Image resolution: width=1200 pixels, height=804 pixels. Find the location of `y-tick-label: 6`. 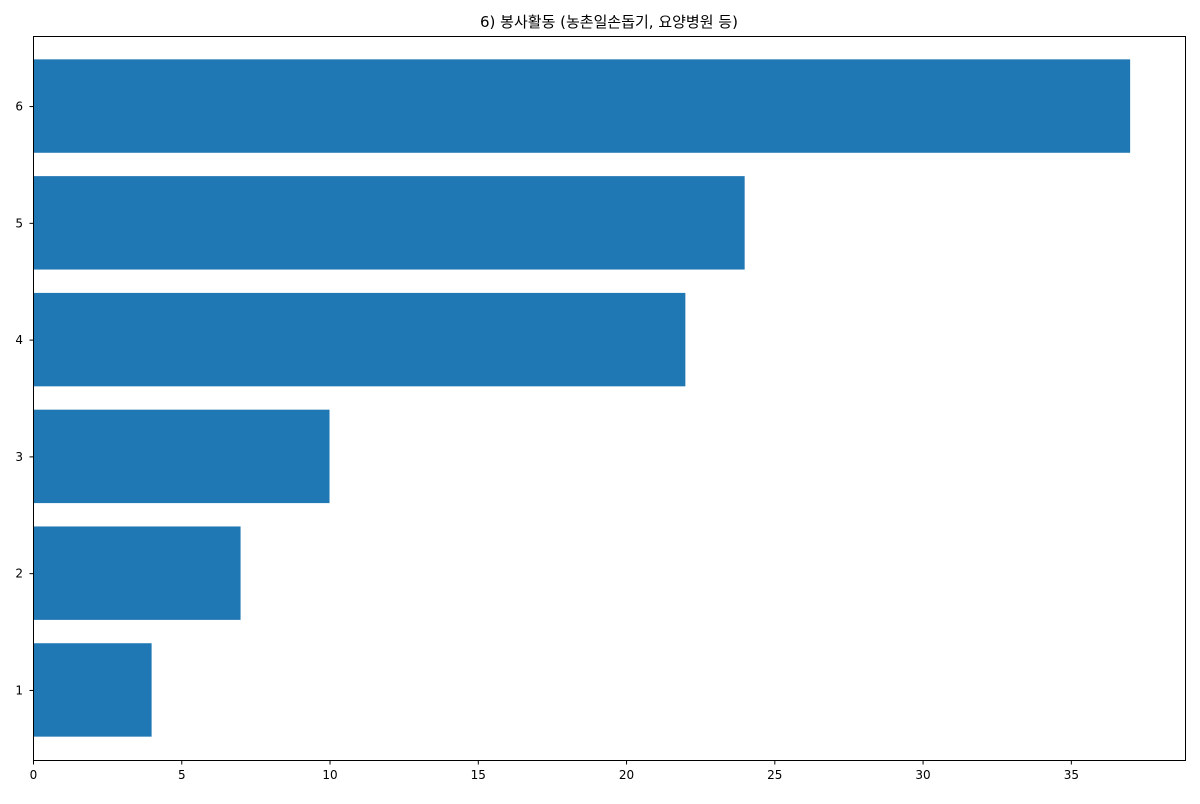

y-tick-label: 6 is located at coordinates (19, 107).